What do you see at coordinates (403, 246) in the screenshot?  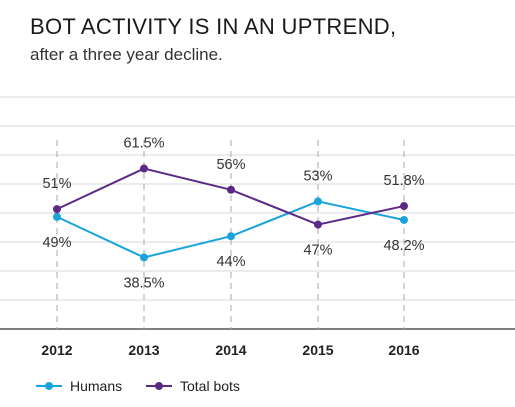 I see `data-label: 48.2%` at bounding box center [403, 246].